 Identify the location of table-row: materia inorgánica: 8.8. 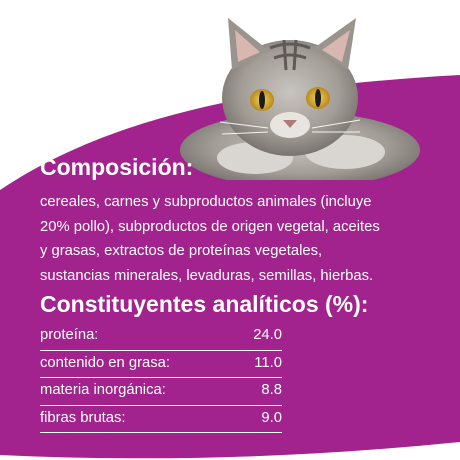
(161, 392).